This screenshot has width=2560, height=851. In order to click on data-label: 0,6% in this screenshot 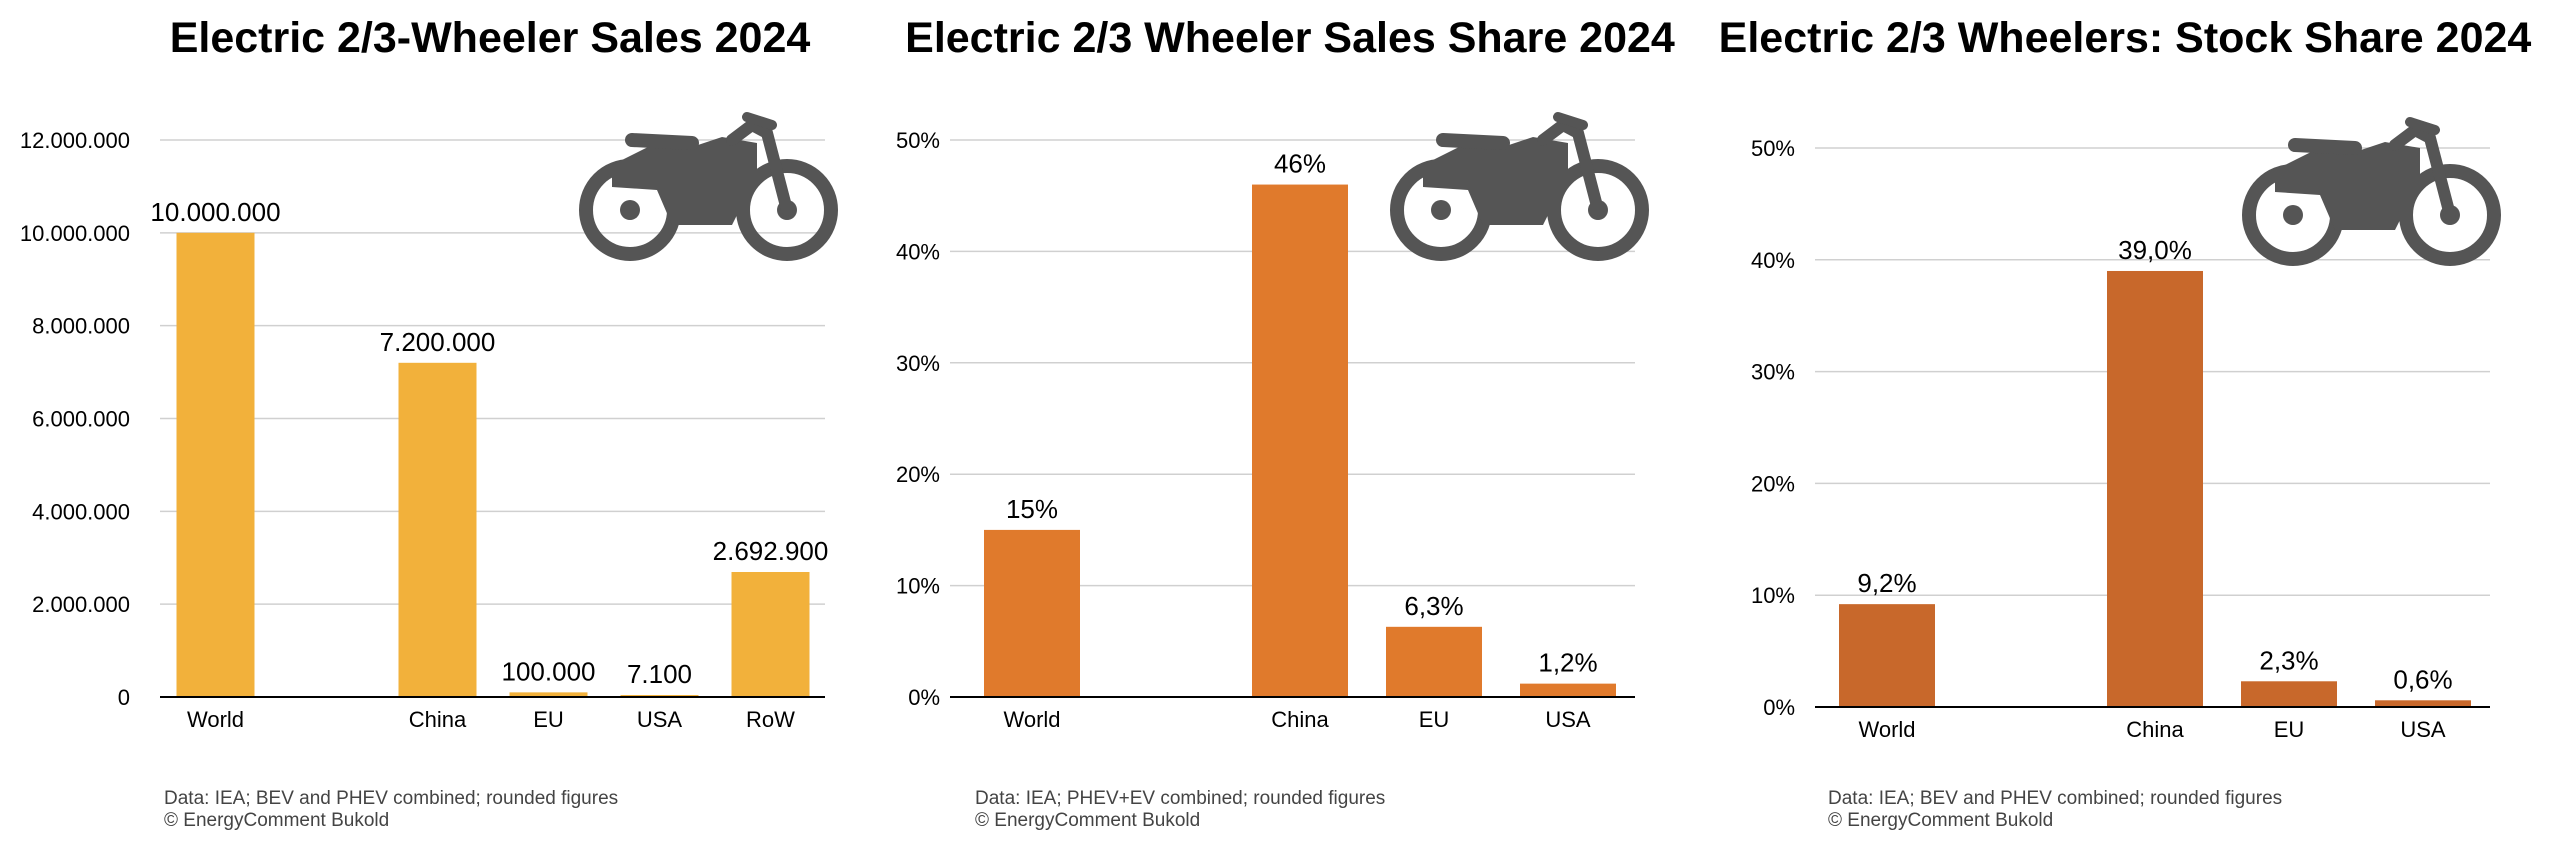, I will do `click(2422, 679)`.